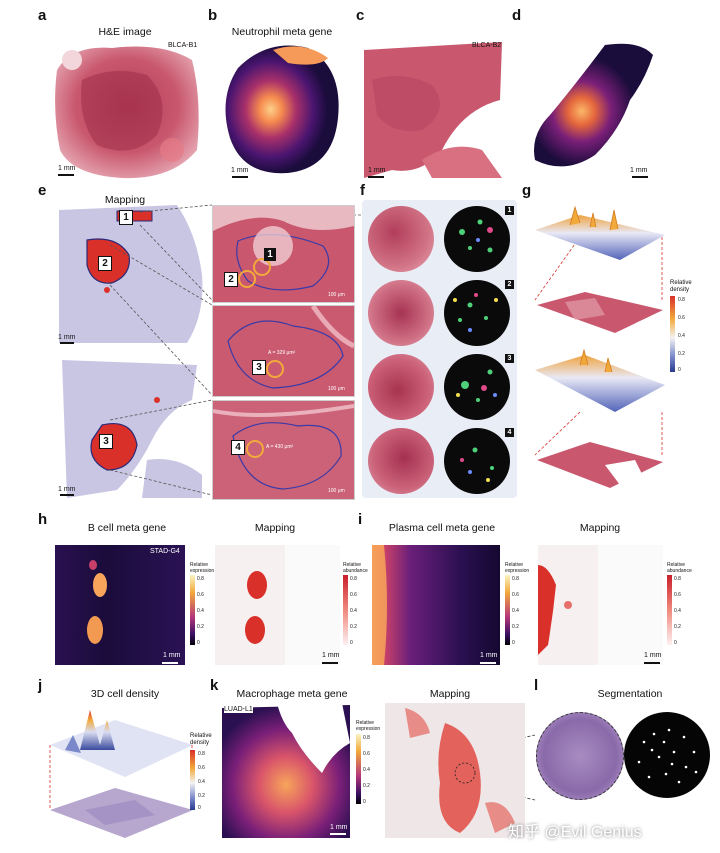 The width and height of the screenshot is (720, 853). I want to click on panel-a-sample: BLCA-B1, so click(183, 45).